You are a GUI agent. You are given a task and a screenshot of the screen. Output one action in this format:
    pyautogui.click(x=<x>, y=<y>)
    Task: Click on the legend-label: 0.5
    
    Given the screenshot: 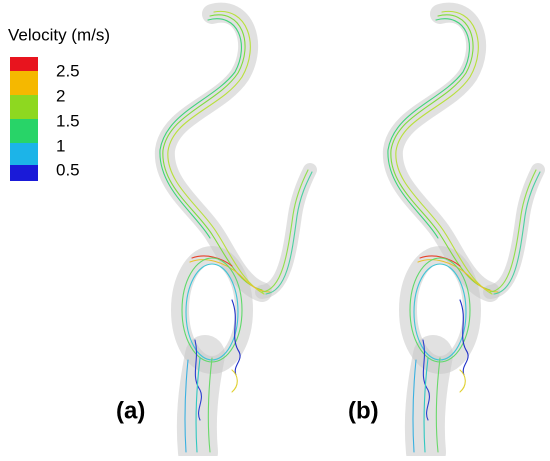 What is the action you would take?
    pyautogui.click(x=68, y=169)
    